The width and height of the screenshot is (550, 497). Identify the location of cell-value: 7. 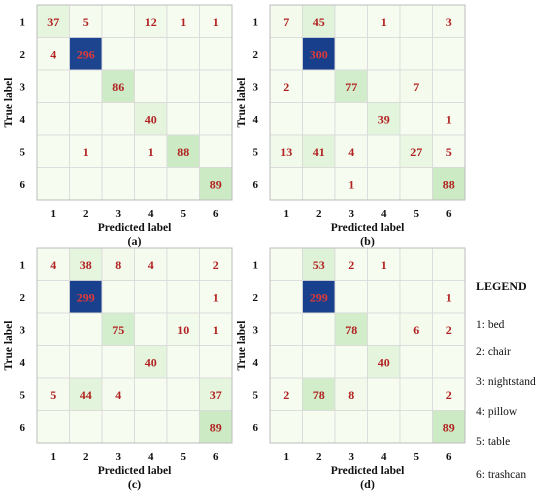
(416, 87).